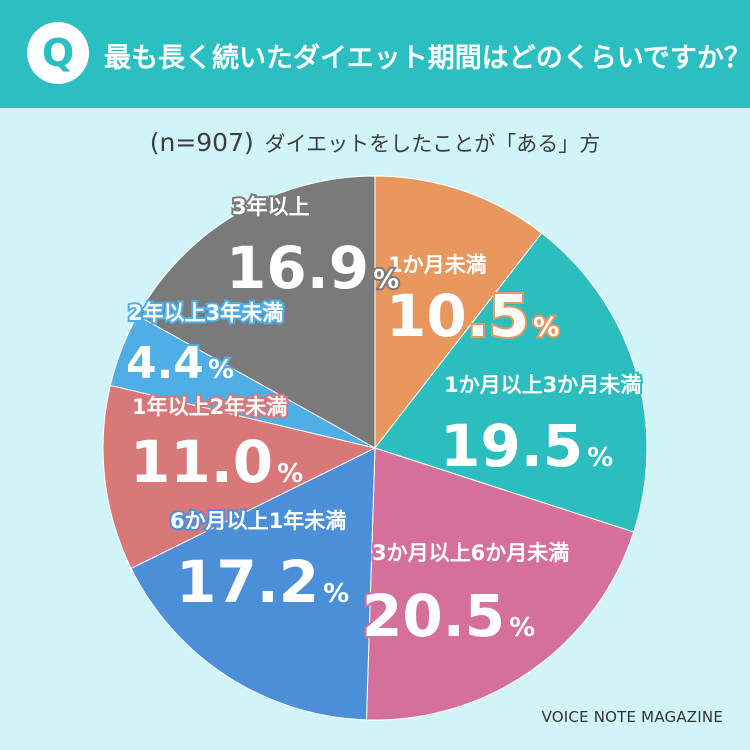 The width and height of the screenshot is (750, 750). I want to click on slice-label-3: 3か月以上6か月未満, so click(470, 553).